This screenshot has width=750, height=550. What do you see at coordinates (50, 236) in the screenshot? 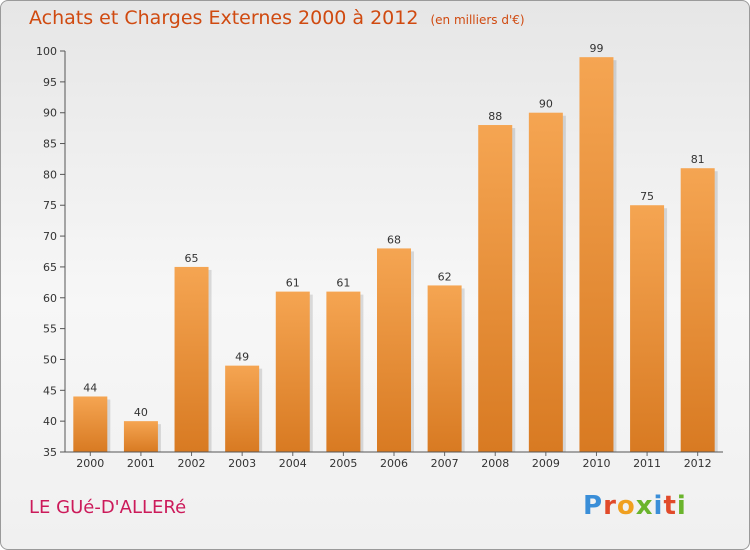
I see `y-tick-label: 70` at bounding box center [50, 236].